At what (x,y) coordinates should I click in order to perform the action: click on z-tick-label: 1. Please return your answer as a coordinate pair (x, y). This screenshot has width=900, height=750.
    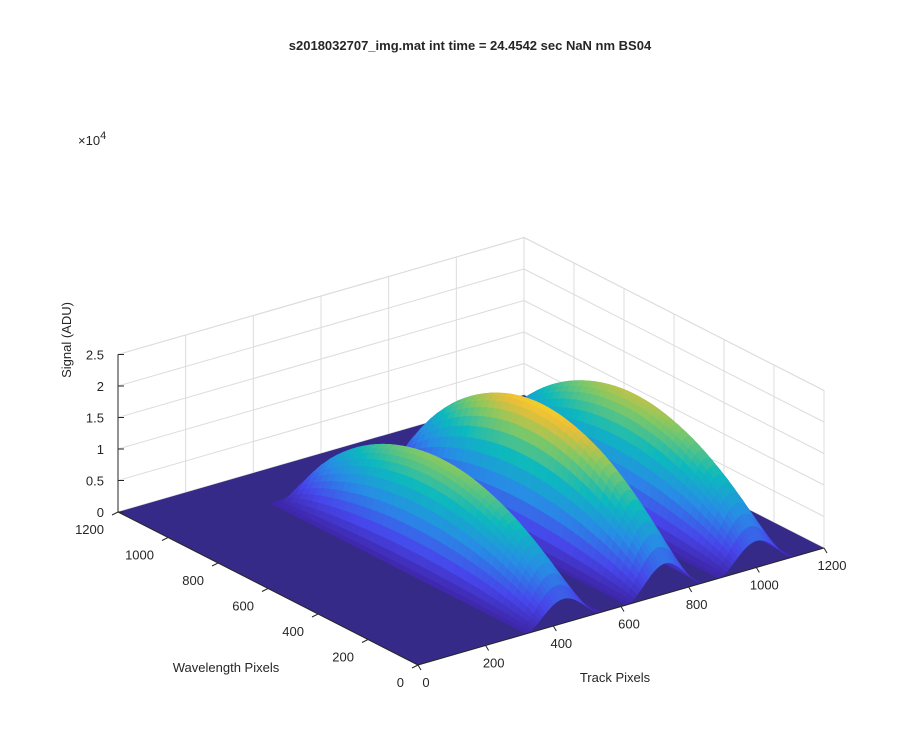
    Looking at the image, I should click on (100, 449).